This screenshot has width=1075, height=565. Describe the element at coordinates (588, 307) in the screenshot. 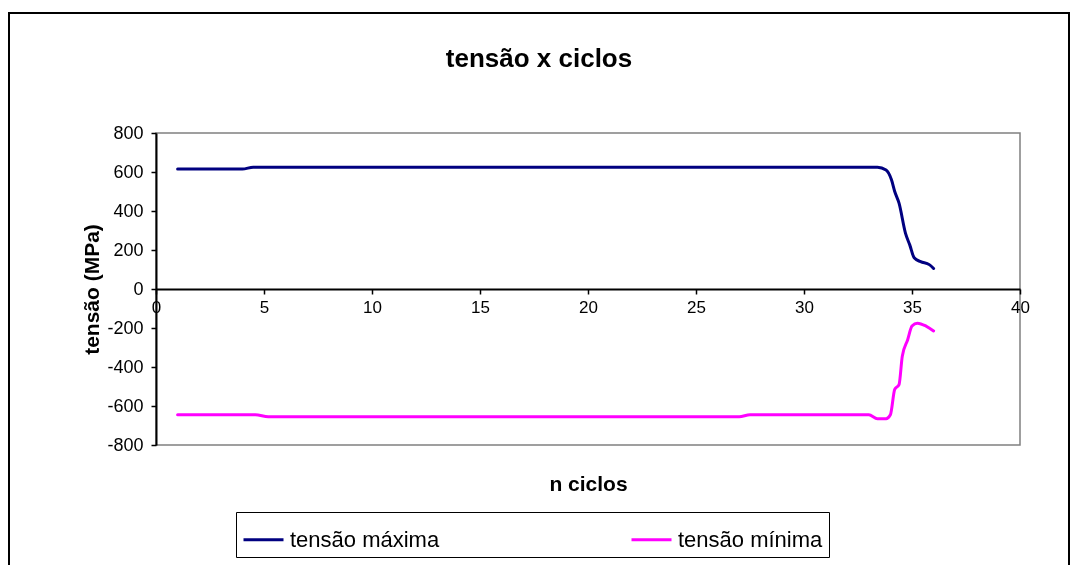

I see `x-tick-label: 20` at that location.